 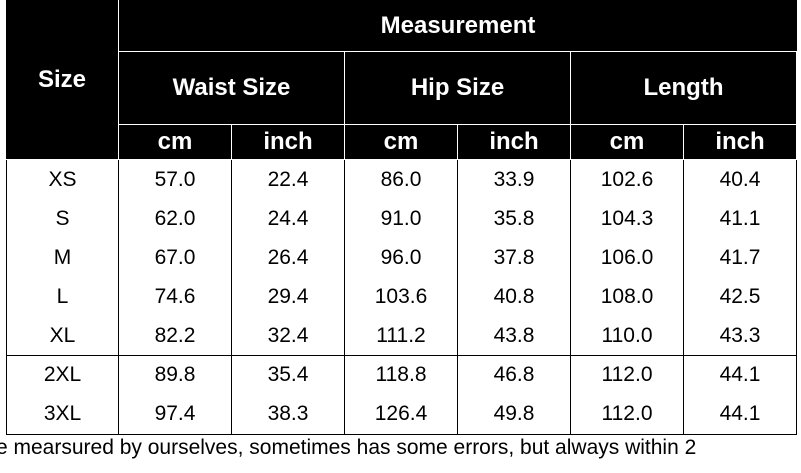 What do you see at coordinates (401, 180) in the screenshot?
I see `measurement-value: 86.0` at bounding box center [401, 180].